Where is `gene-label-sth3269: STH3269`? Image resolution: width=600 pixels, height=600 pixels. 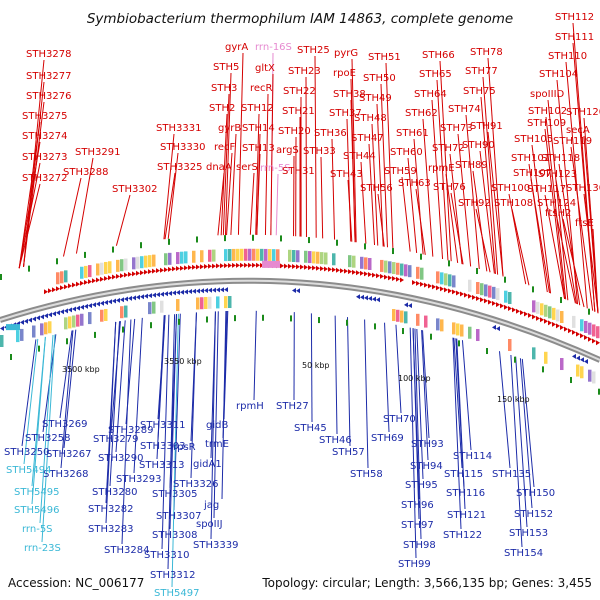 gene-label-sth3269: STH3269 is located at coordinates (64, 424).